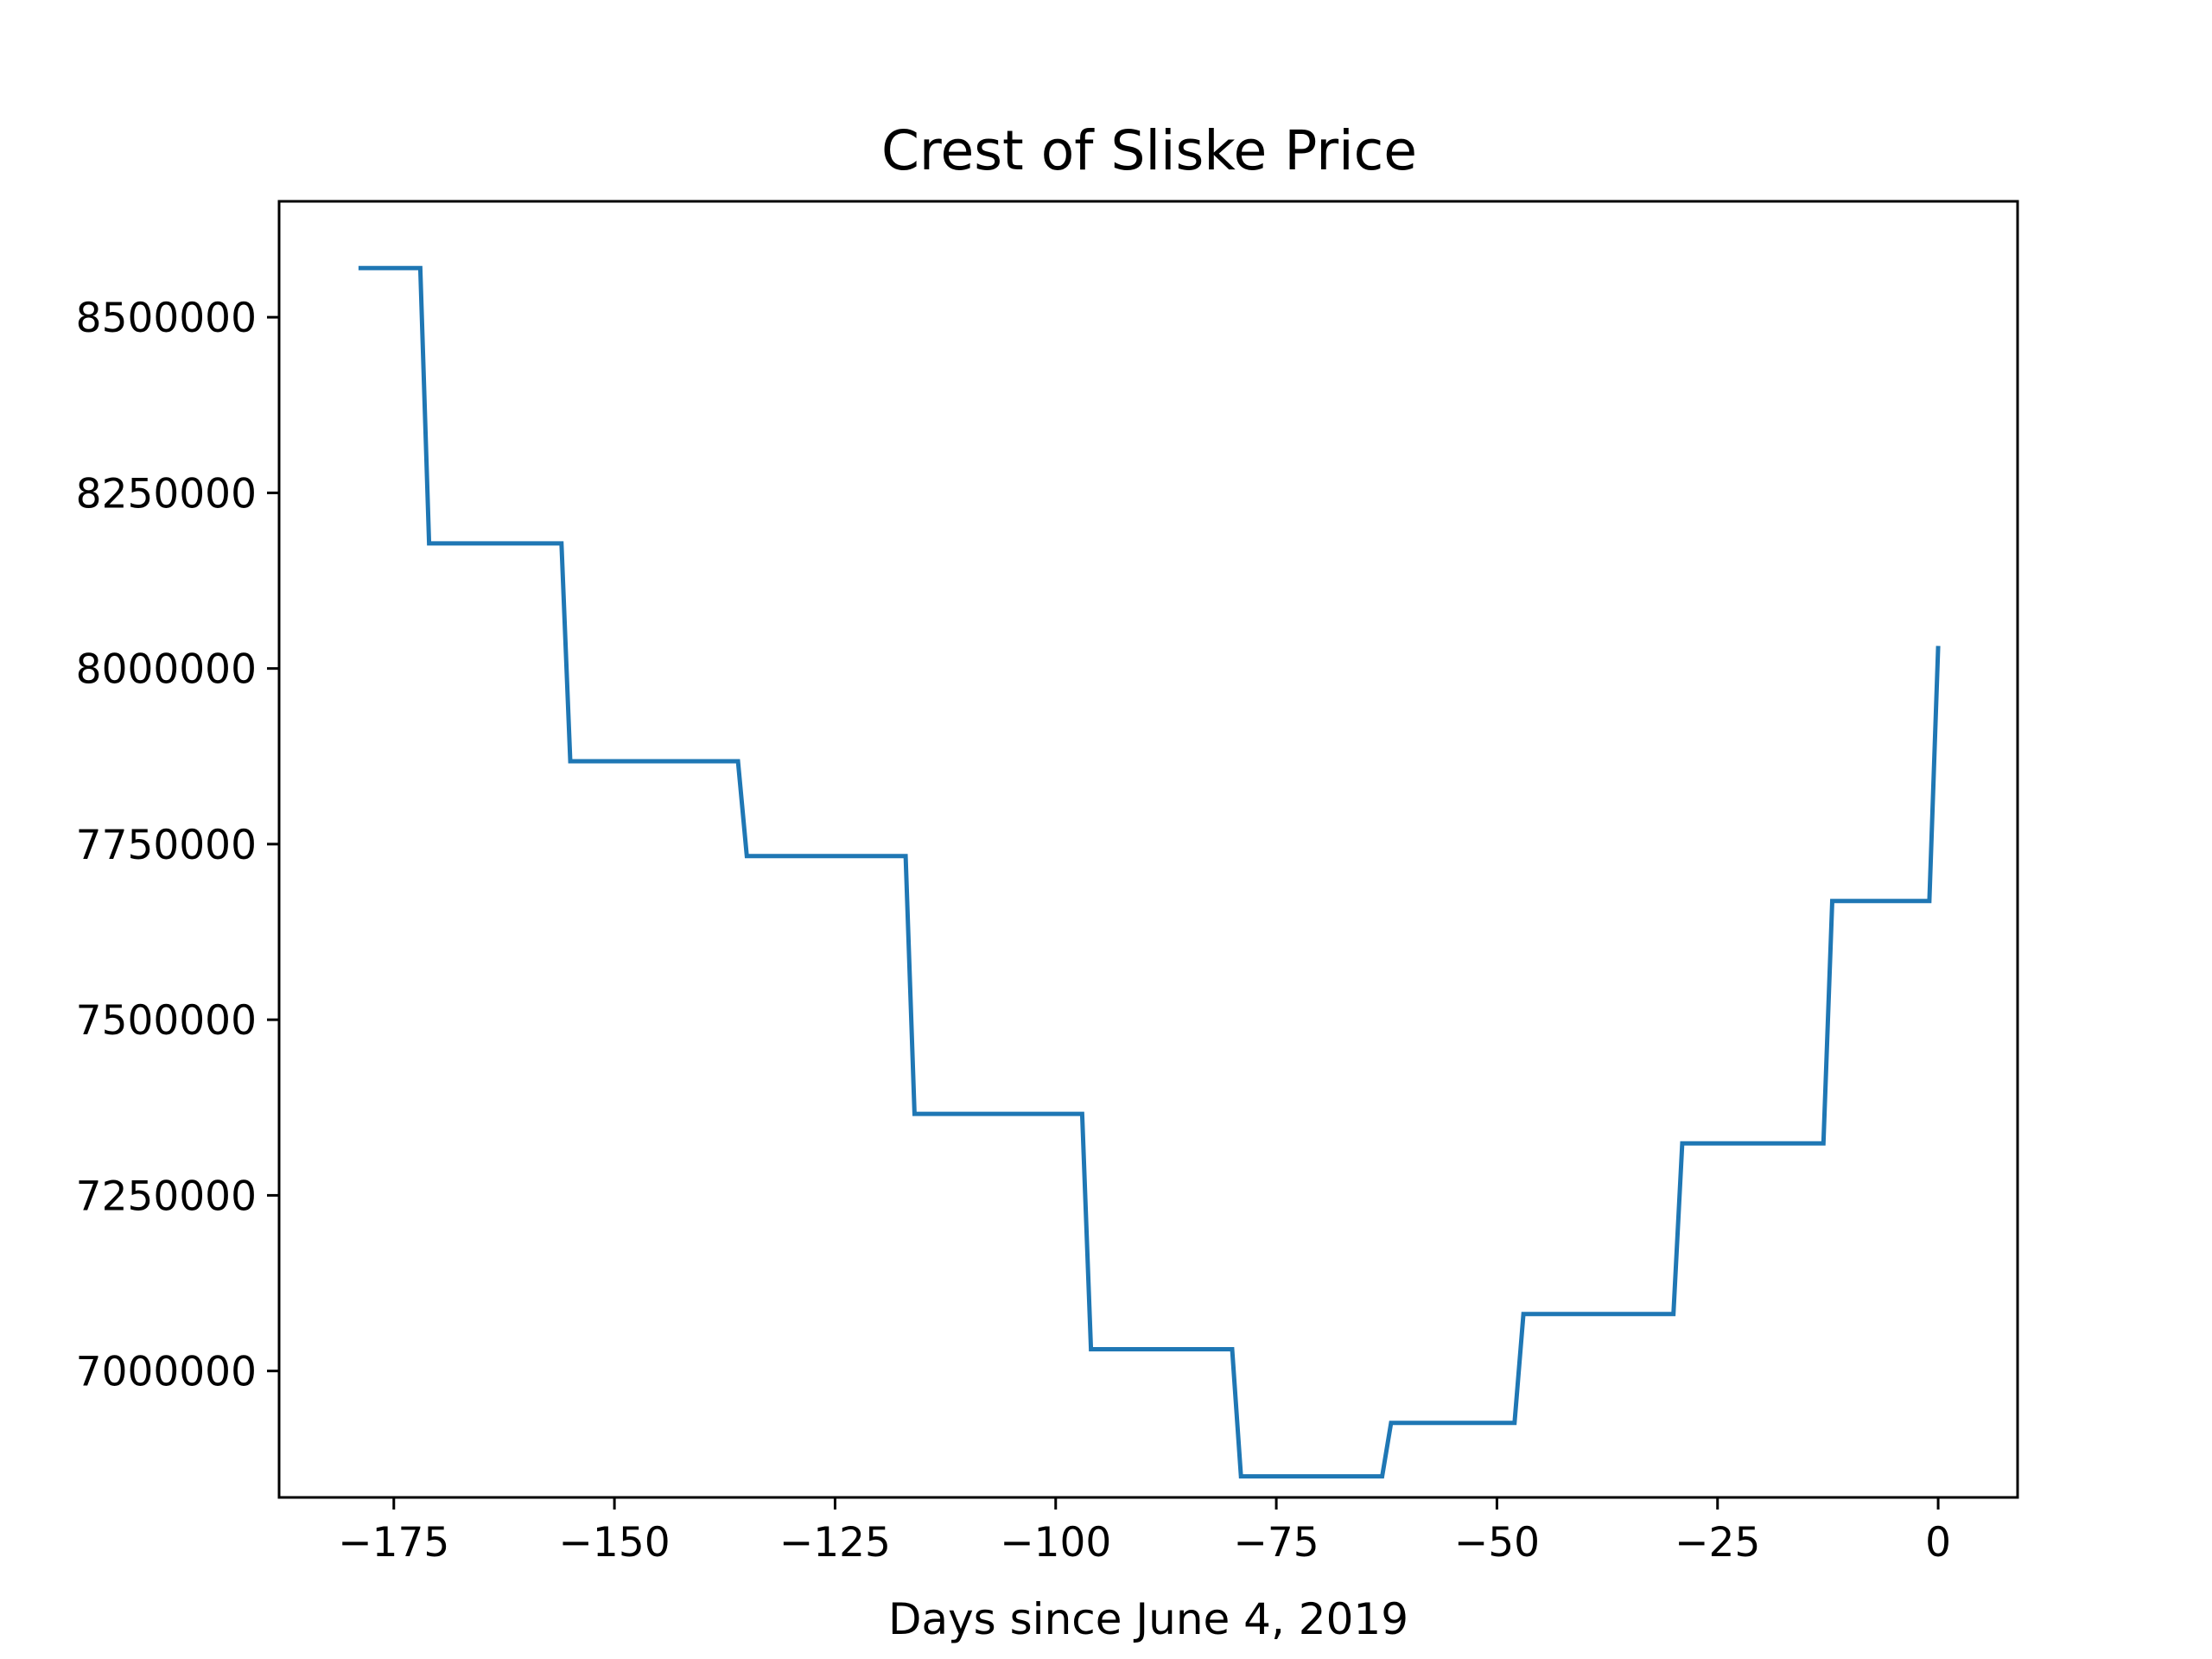 Image resolution: width=2212 pixels, height=1659 pixels. What do you see at coordinates (1144, 1532) in the screenshot?
I see `x-axis-ticks: −175 −150 −125 −100 −75 −50 −25 0` at bounding box center [1144, 1532].